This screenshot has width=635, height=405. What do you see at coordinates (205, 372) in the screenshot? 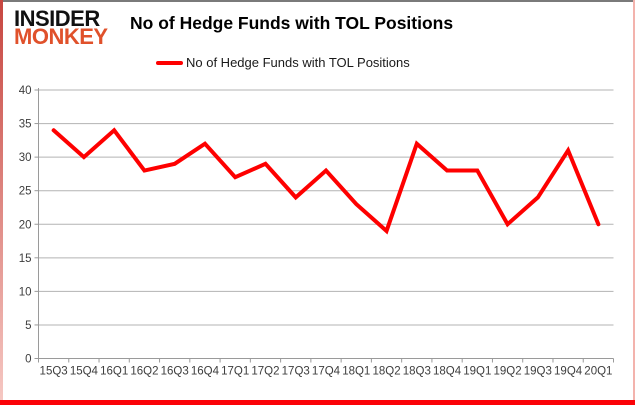
I see `x-tick-label: 16Q4` at bounding box center [205, 372].